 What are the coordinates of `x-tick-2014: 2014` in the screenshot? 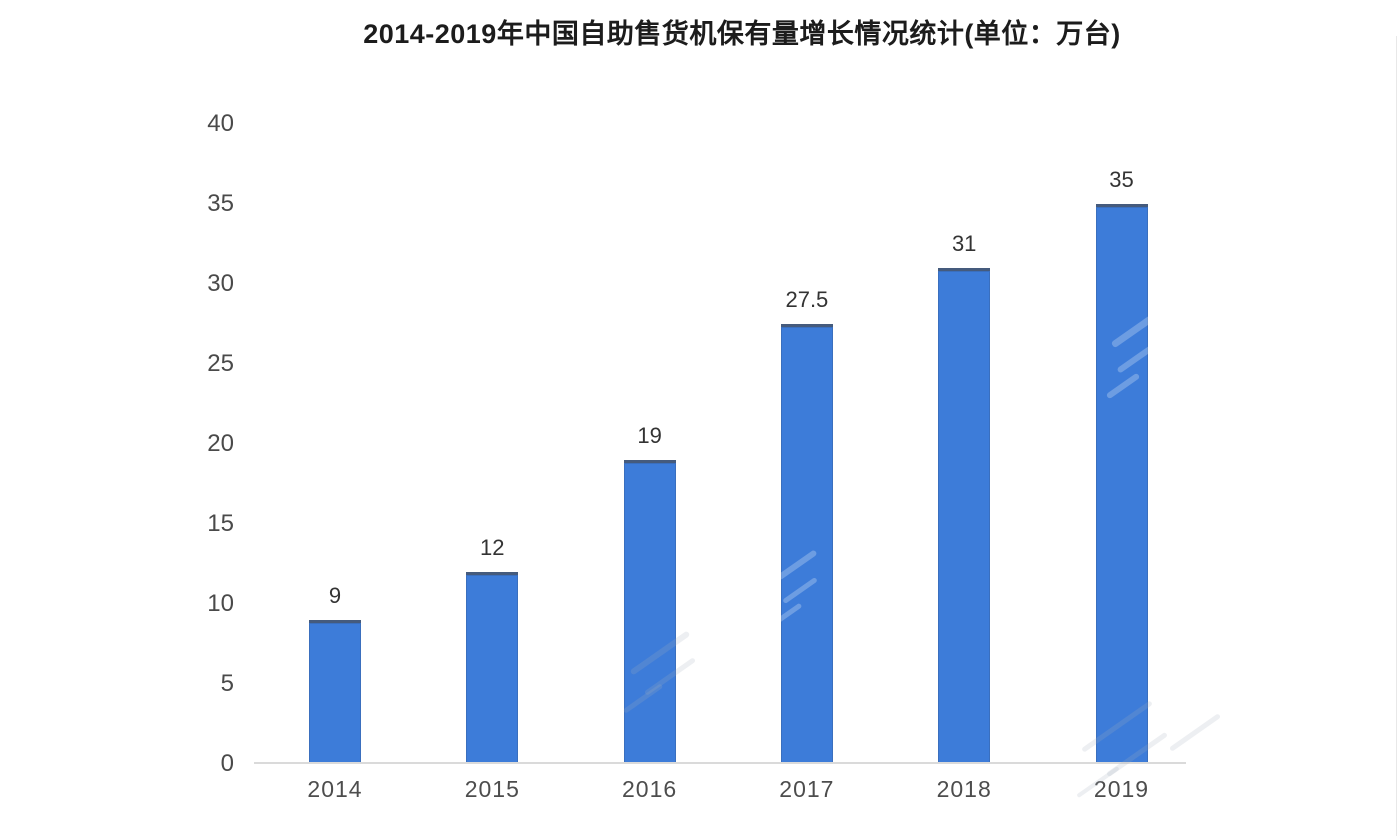 It's located at (335, 789).